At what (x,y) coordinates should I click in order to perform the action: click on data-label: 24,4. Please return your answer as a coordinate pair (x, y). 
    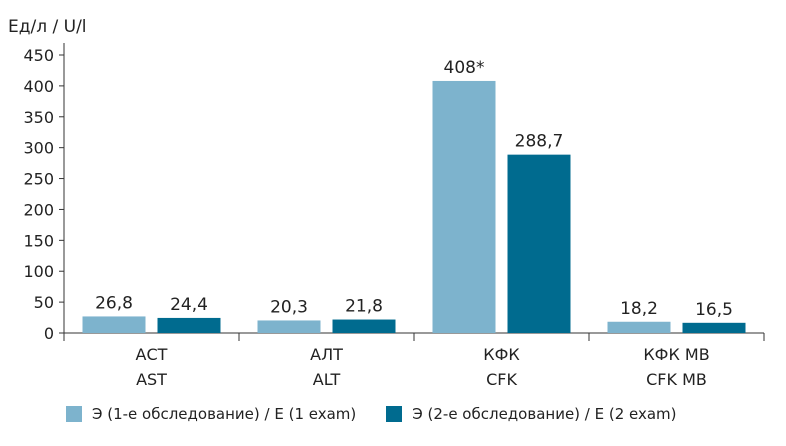
    Looking at the image, I should click on (189, 305).